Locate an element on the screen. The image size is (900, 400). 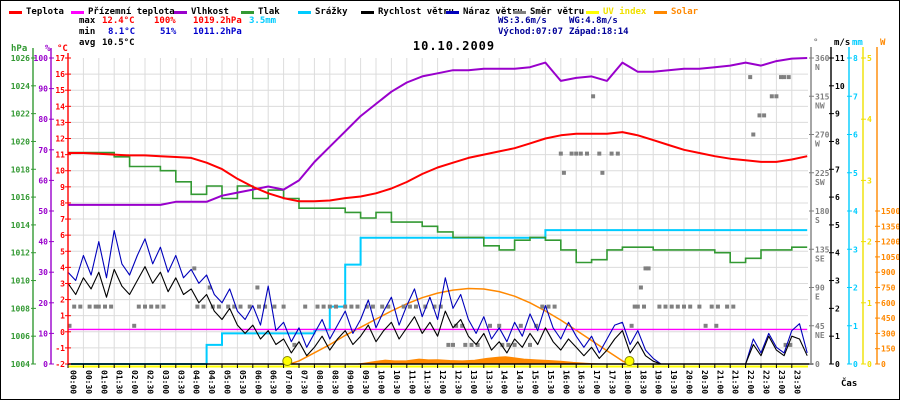
legend-label: Teplota is located at coordinates (45, 12).